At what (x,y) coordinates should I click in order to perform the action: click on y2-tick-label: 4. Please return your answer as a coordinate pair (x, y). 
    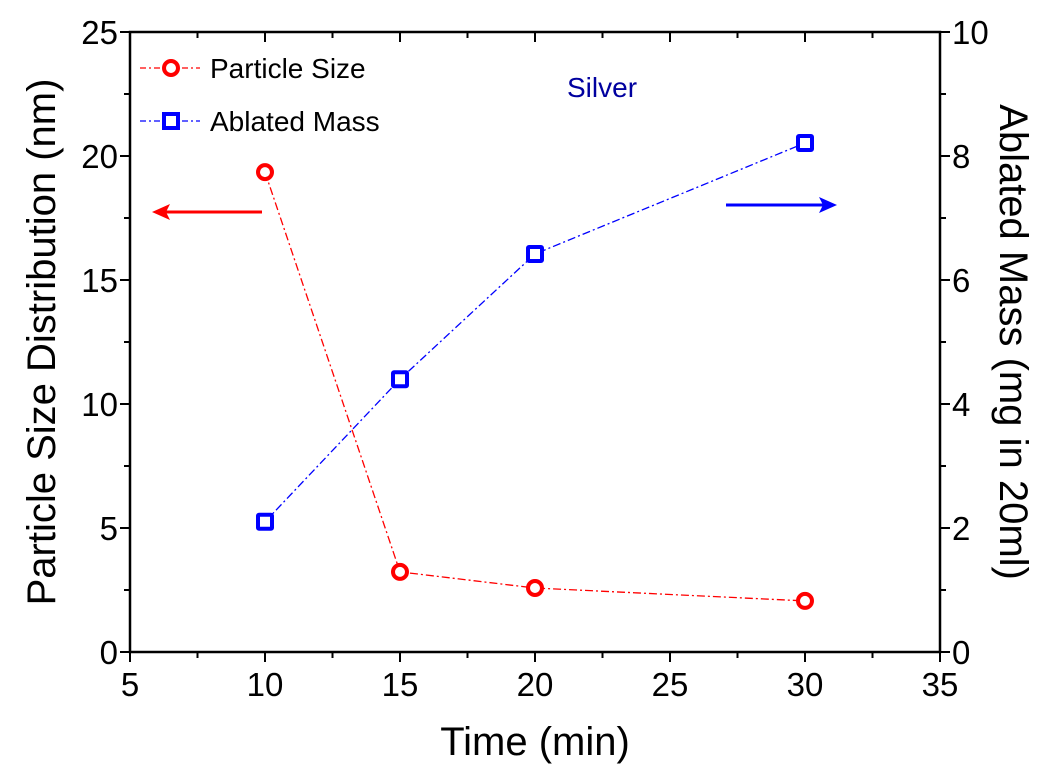
    Looking at the image, I should click on (961, 404).